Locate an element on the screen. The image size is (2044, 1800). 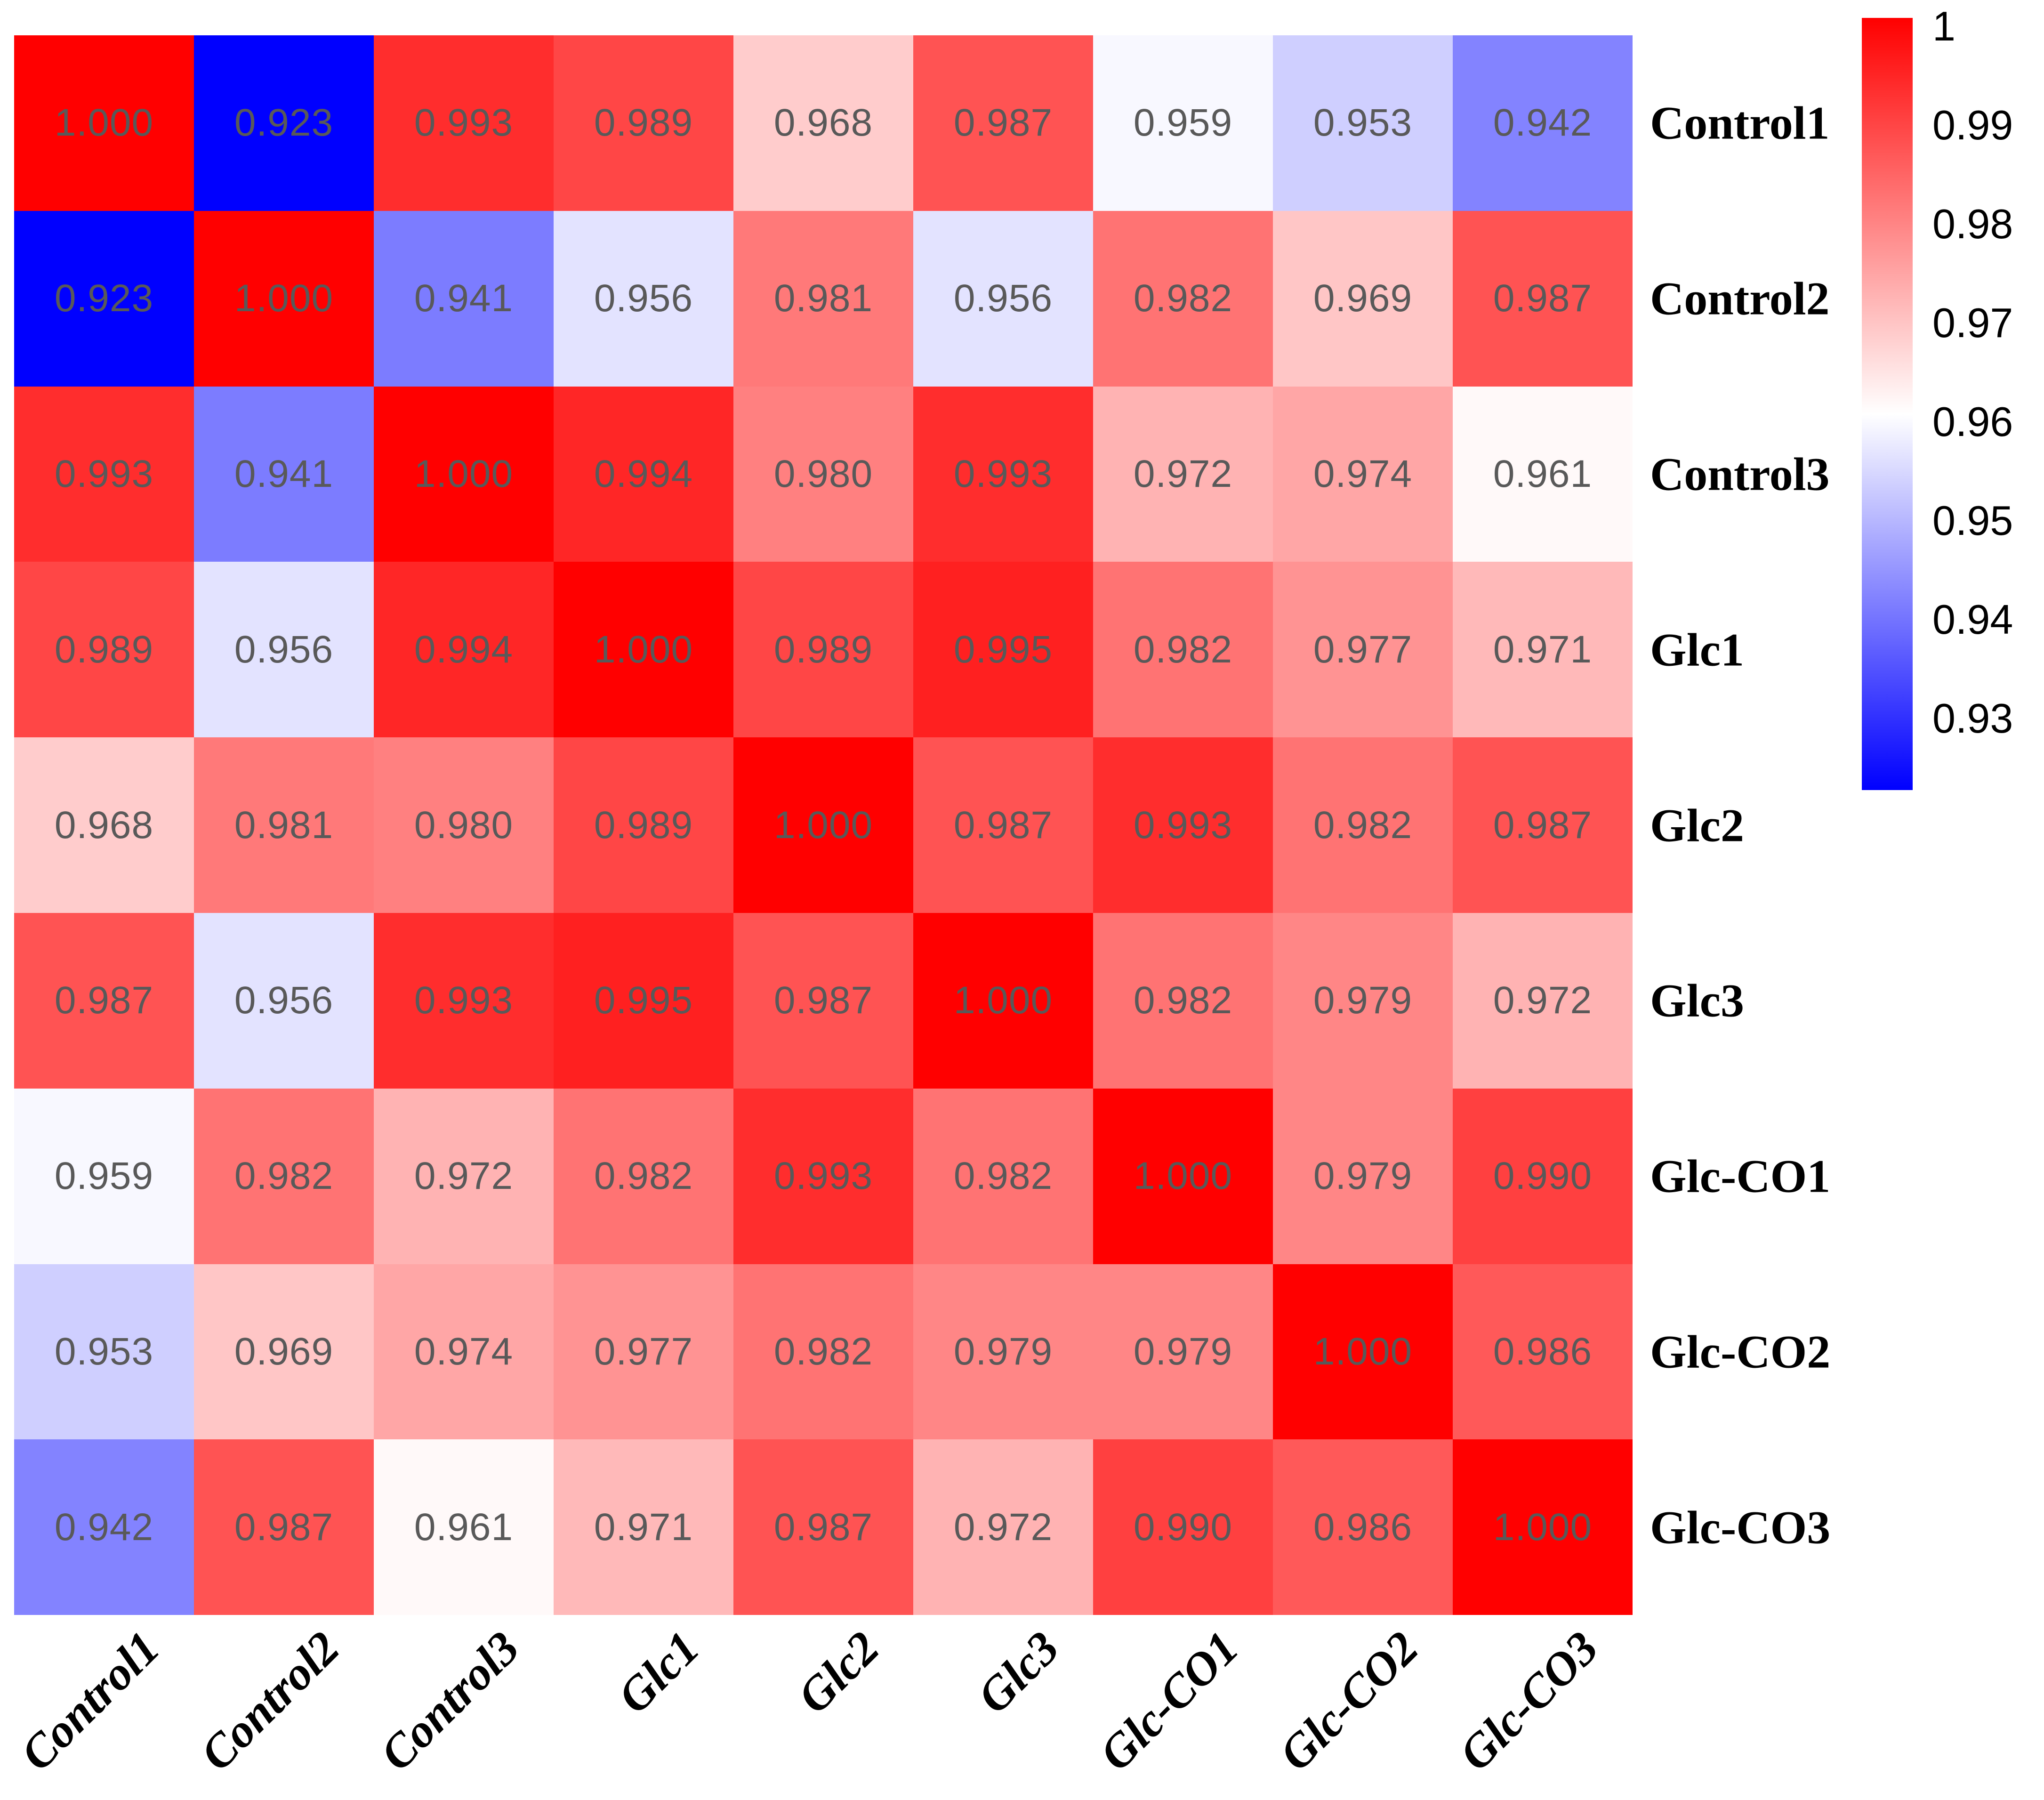
row-label: Glc2 is located at coordinates (1697, 825).